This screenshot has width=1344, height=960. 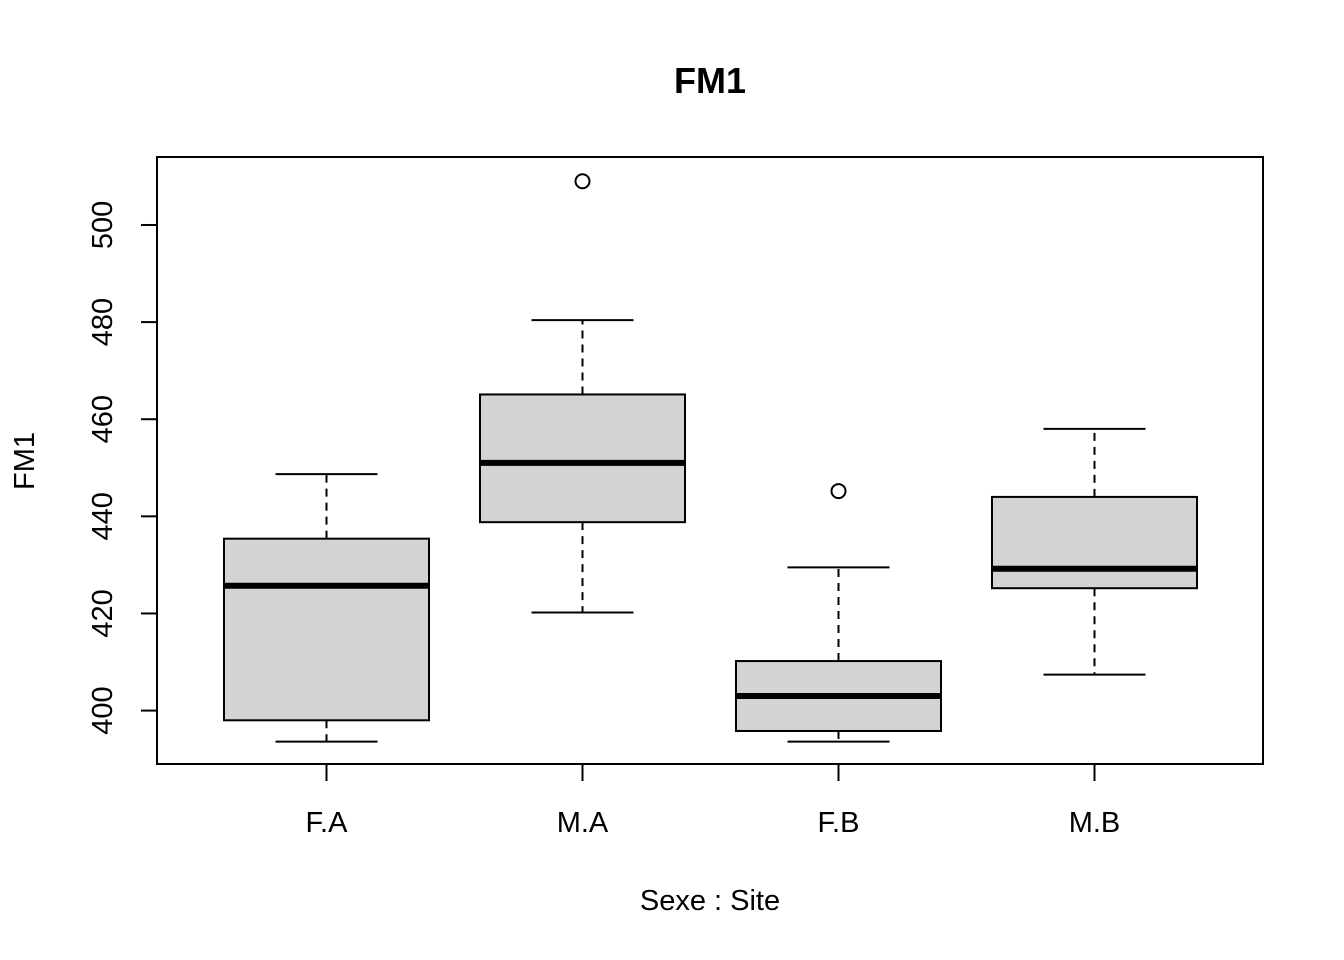 I want to click on y-axis: 400 420 440 460 480 500, so click(x=122, y=468).